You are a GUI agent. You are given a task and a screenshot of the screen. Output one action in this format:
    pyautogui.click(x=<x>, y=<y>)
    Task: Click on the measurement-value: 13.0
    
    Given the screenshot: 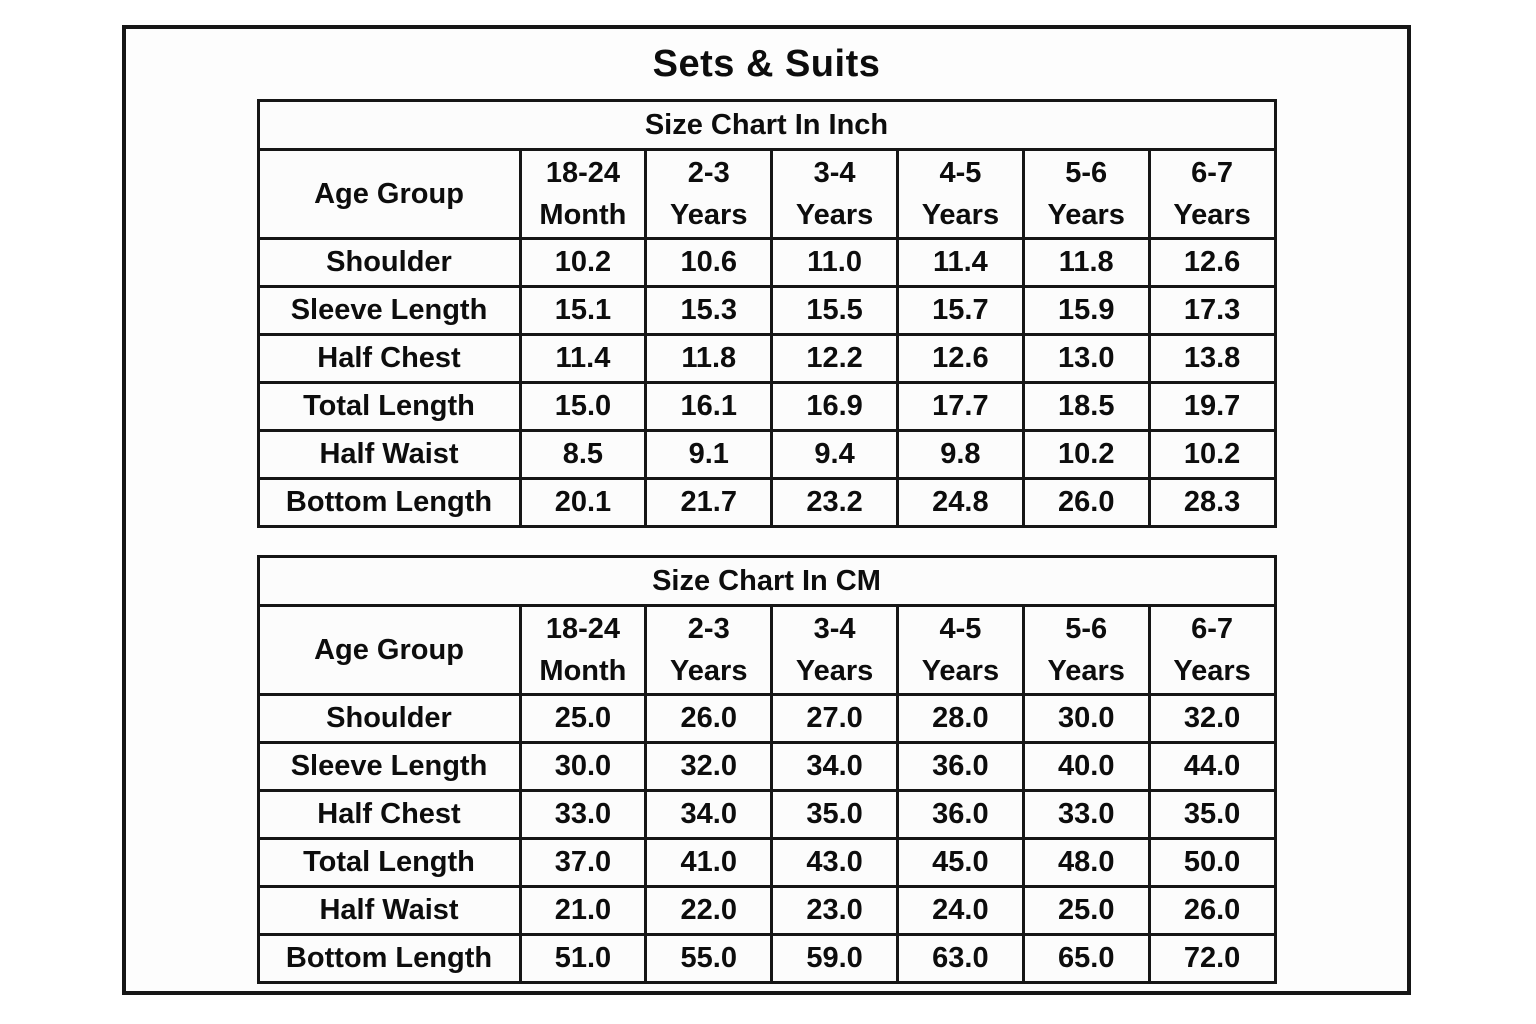 What is the action you would take?
    pyautogui.click(x=1086, y=358)
    